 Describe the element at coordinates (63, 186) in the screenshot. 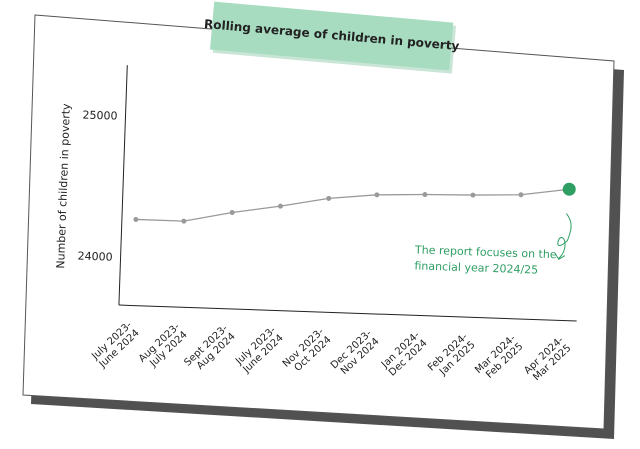

I see `y-axis-label: Number of children in poverty` at that location.